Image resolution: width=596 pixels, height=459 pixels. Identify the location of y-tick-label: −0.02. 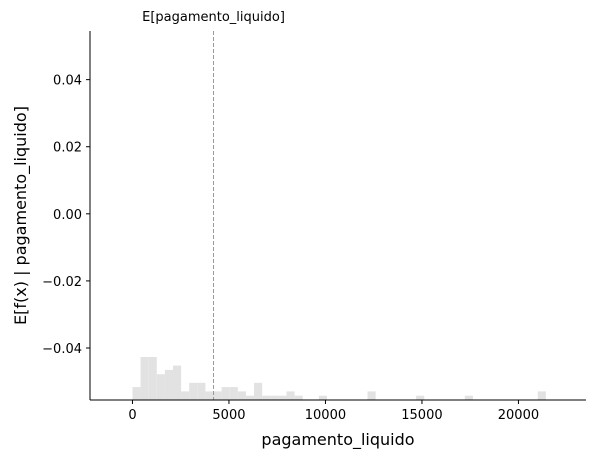
(62, 282).